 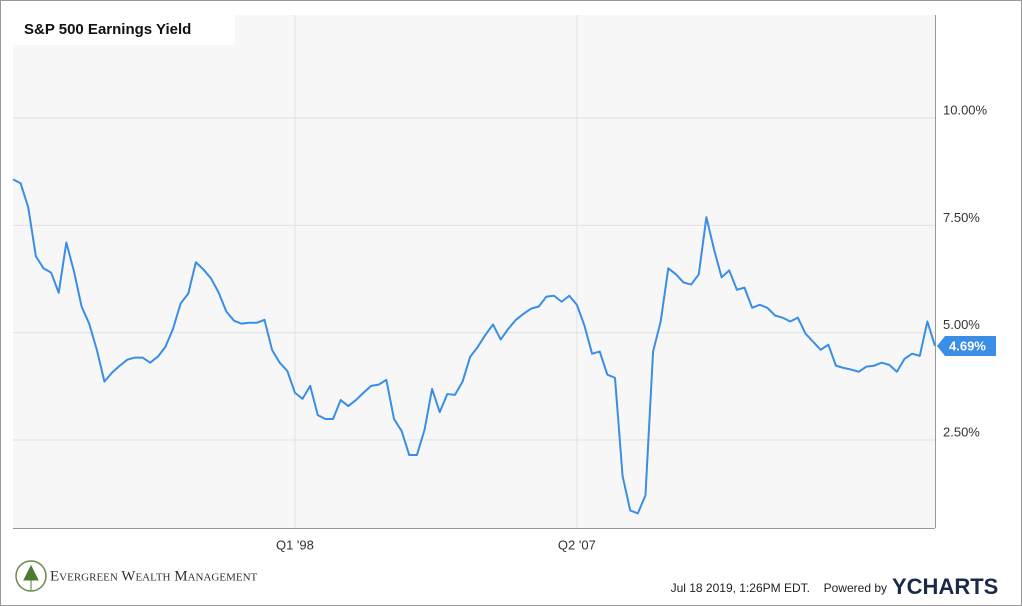 What do you see at coordinates (31, 576) in the screenshot?
I see `brand-logo` at bounding box center [31, 576].